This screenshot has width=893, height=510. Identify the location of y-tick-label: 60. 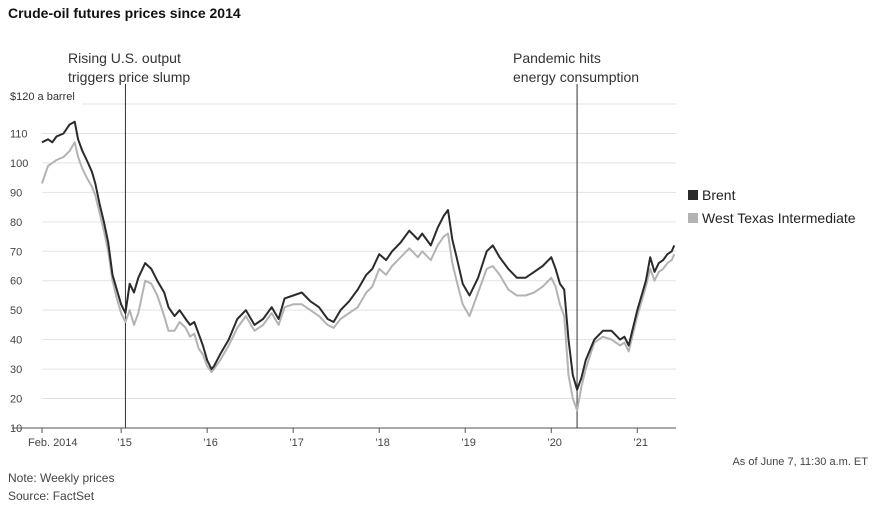
(16, 282).